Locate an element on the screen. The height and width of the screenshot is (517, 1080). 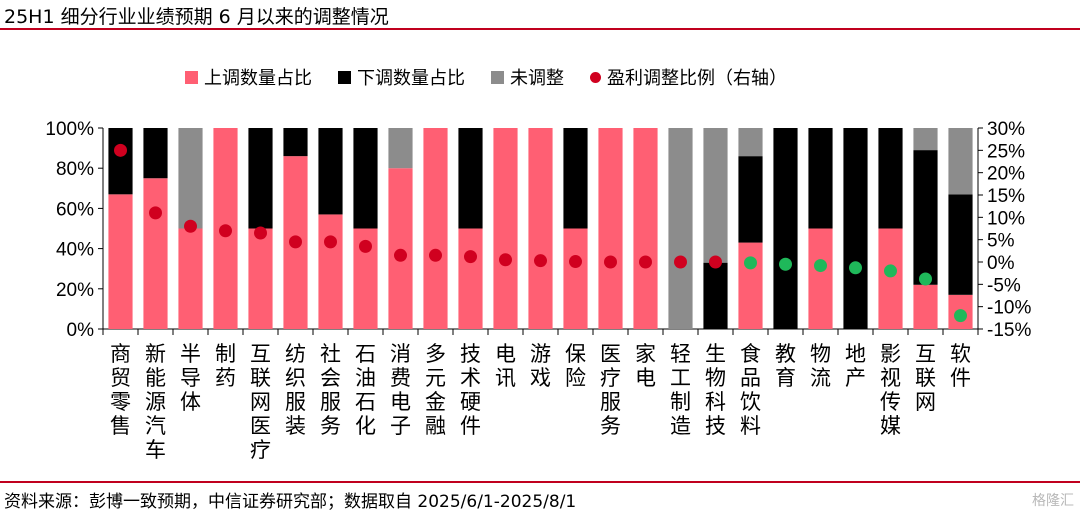
category-label-char: 传 is located at coordinates (890, 402).